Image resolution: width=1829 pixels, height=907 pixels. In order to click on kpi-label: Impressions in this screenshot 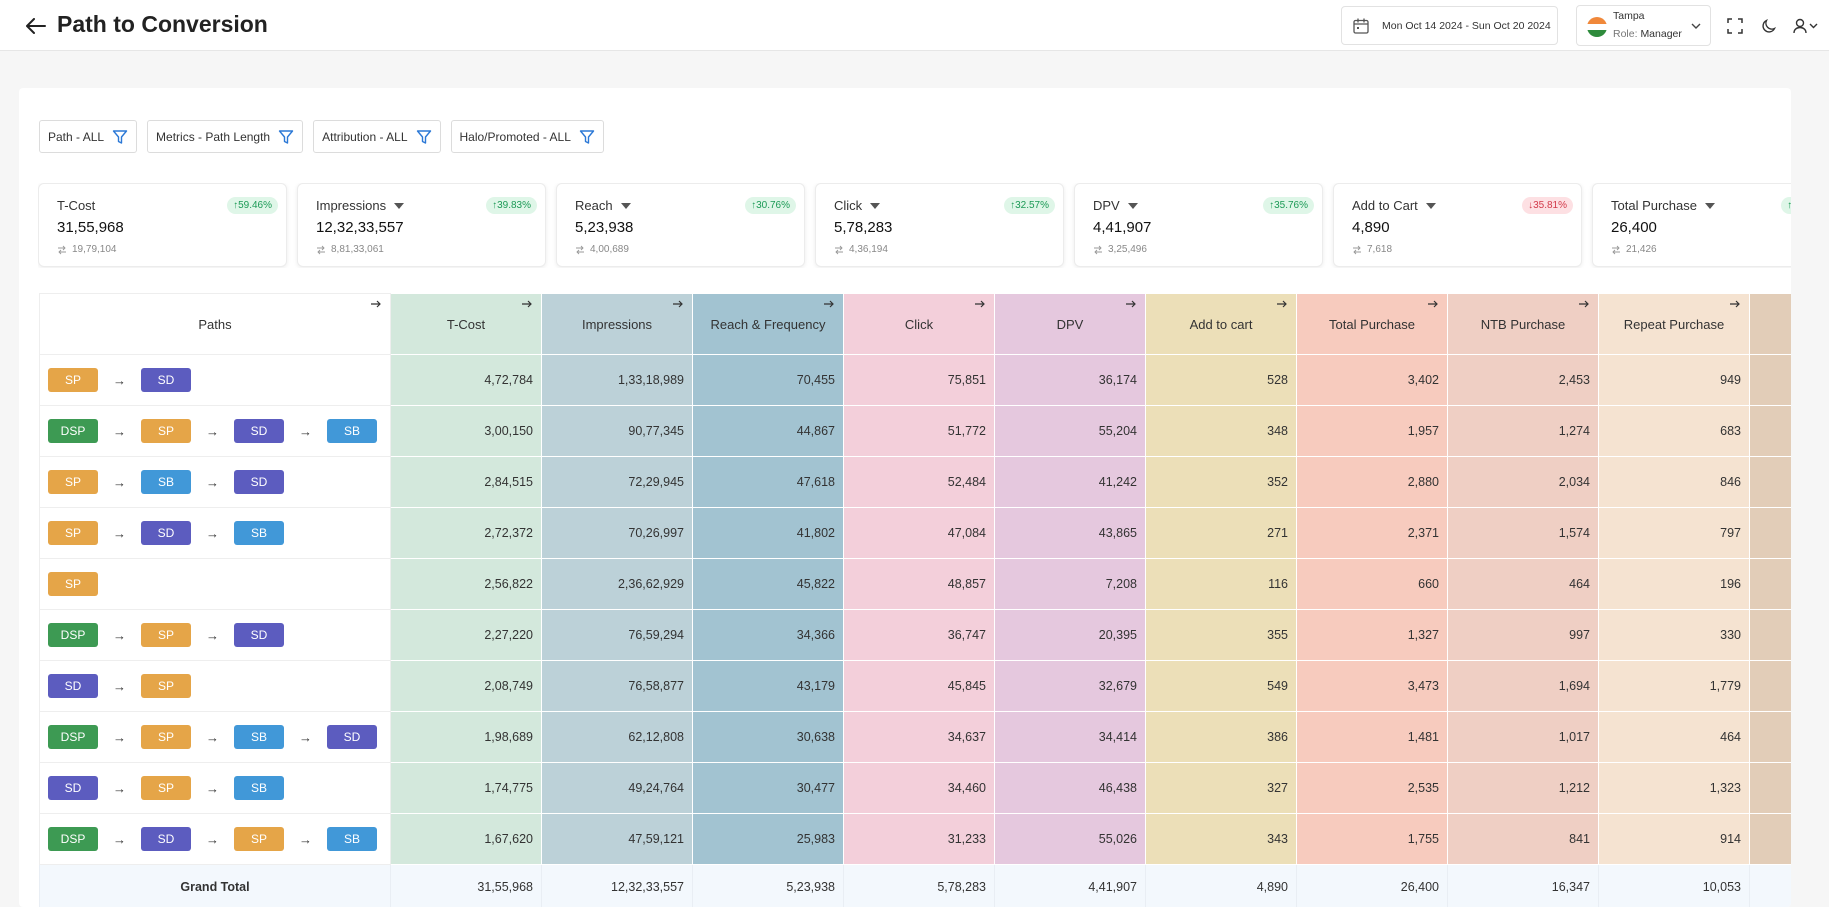, I will do `click(360, 205)`.